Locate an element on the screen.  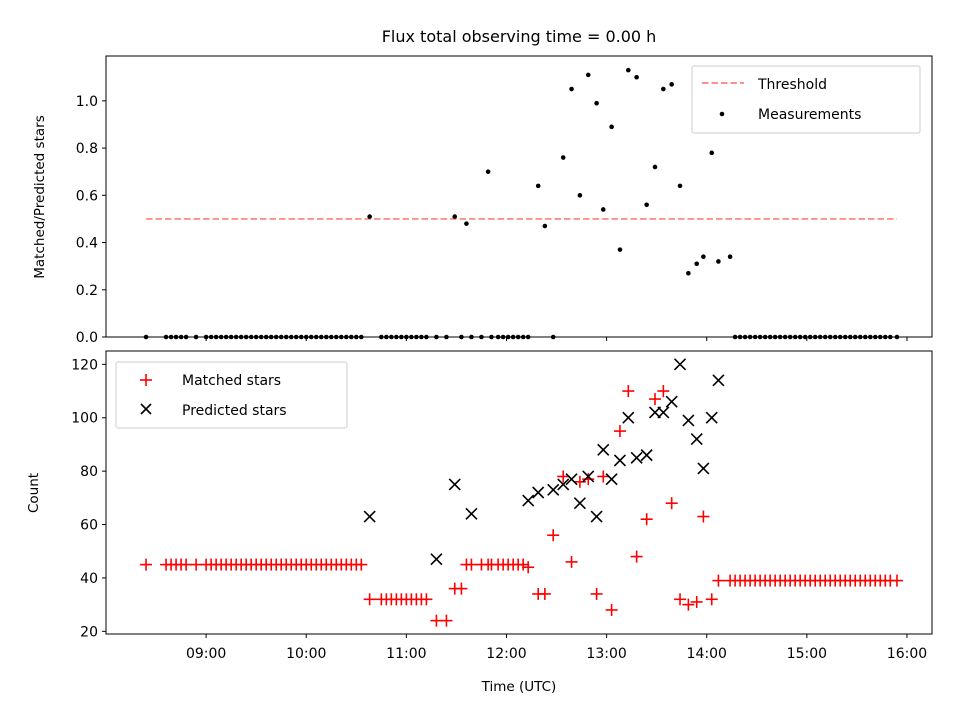
figure-title: Flux total observing time = 0.00 h is located at coordinates (519, 36).